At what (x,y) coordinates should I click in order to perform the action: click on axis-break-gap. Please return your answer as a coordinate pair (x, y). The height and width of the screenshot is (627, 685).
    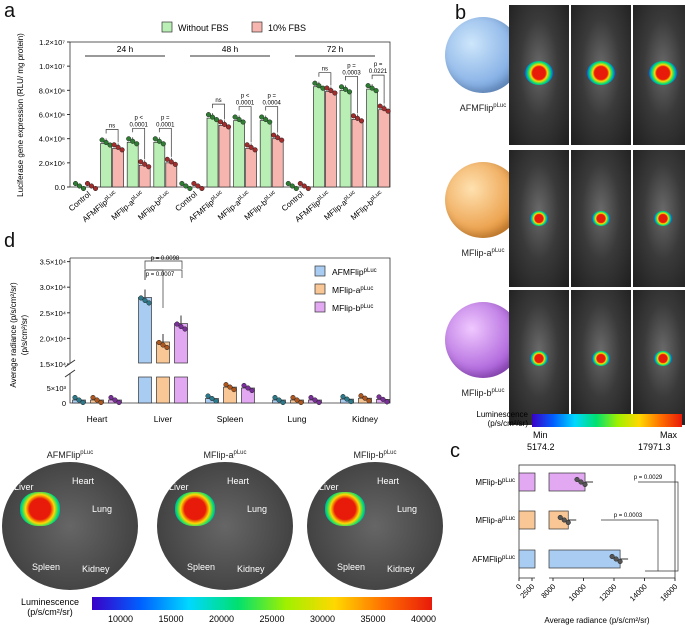
    Looking at the image, I should click on (542, 526).